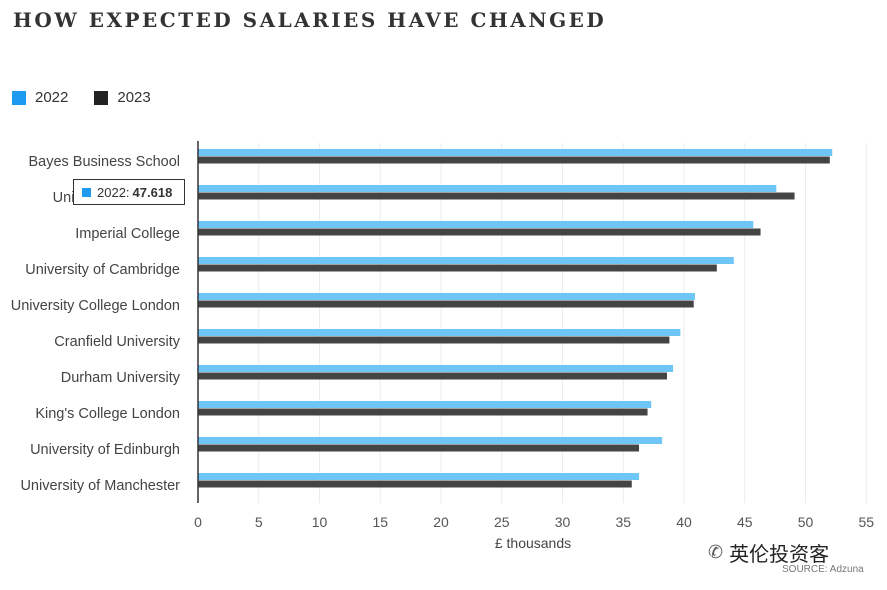 This screenshot has height=590, width=887. I want to click on x-axis-title: £ thousands, so click(533, 543).